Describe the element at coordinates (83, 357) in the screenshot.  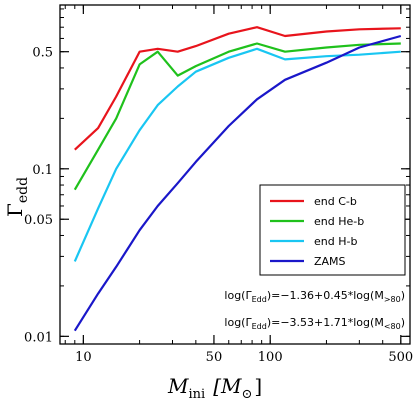
I see `x-tick-label: 10` at that location.